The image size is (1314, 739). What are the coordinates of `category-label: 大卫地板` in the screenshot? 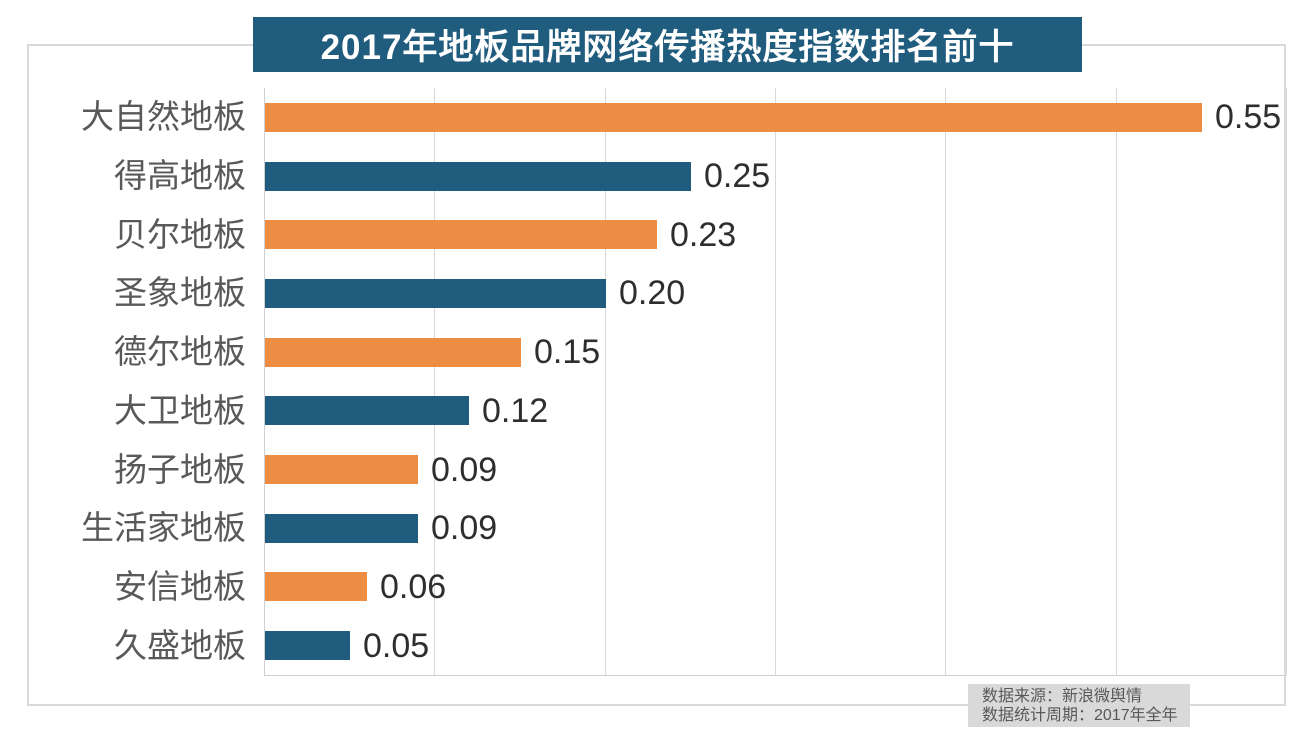 It's located at (180, 410).